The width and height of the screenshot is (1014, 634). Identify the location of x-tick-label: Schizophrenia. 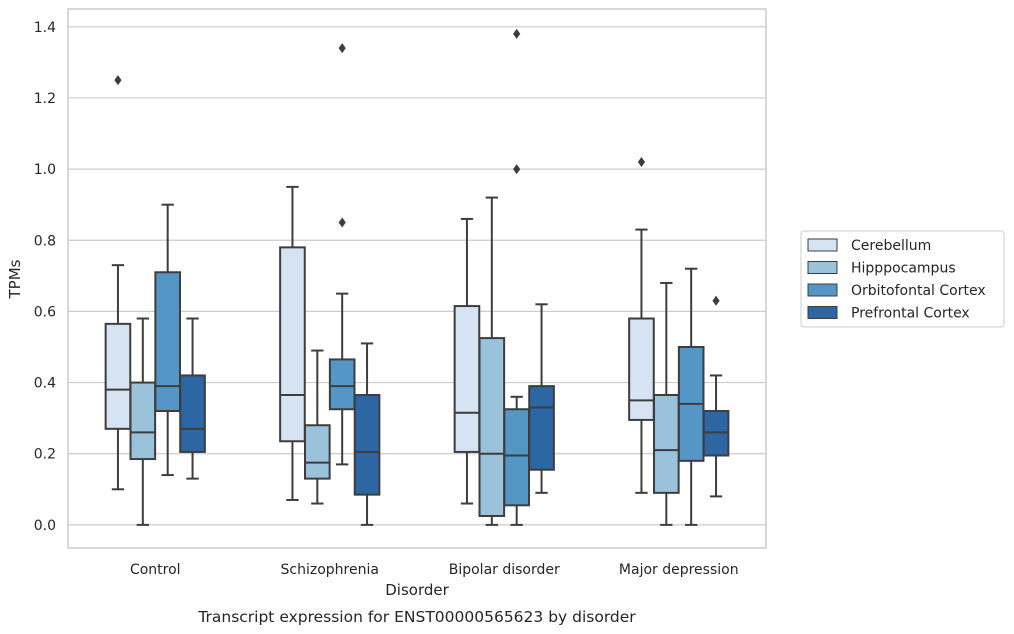
(330, 570).